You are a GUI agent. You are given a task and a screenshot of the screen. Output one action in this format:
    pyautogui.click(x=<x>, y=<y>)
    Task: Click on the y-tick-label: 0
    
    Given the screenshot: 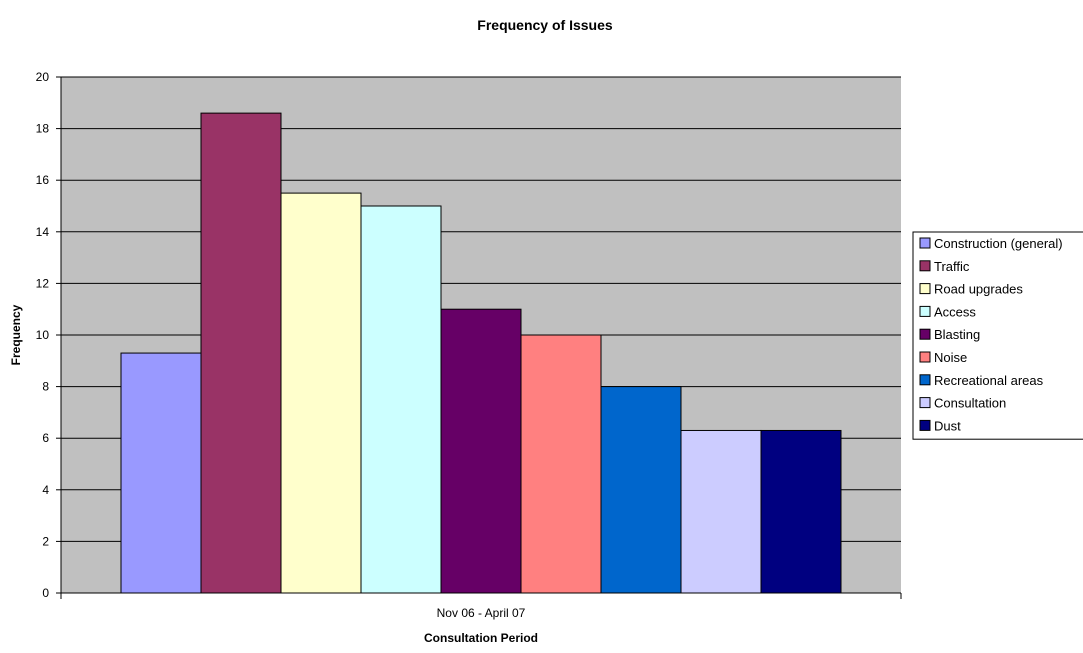 What is the action you would take?
    pyautogui.click(x=45, y=593)
    